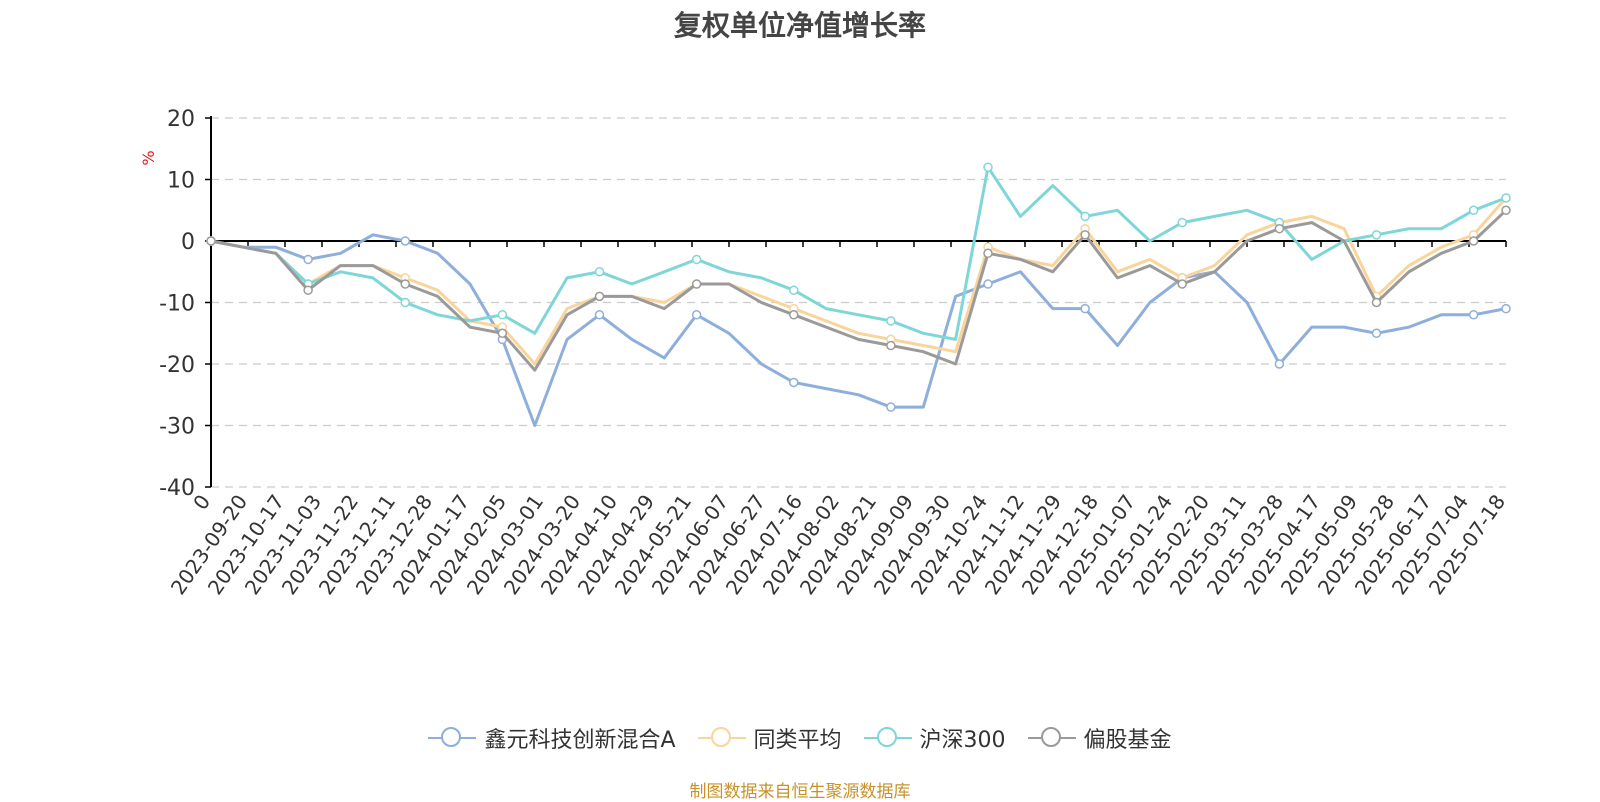 The width and height of the screenshot is (1600, 802). I want to click on y-tick-label: -30, so click(177, 427).